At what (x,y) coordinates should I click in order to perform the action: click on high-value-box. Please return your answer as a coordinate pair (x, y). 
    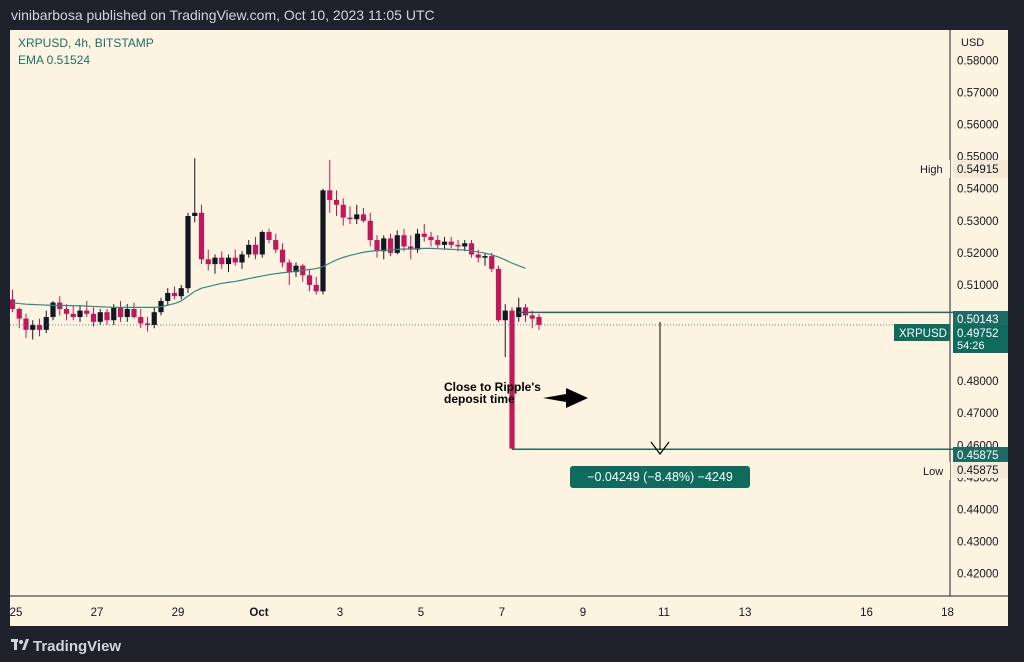
    Looking at the image, I should click on (980, 169).